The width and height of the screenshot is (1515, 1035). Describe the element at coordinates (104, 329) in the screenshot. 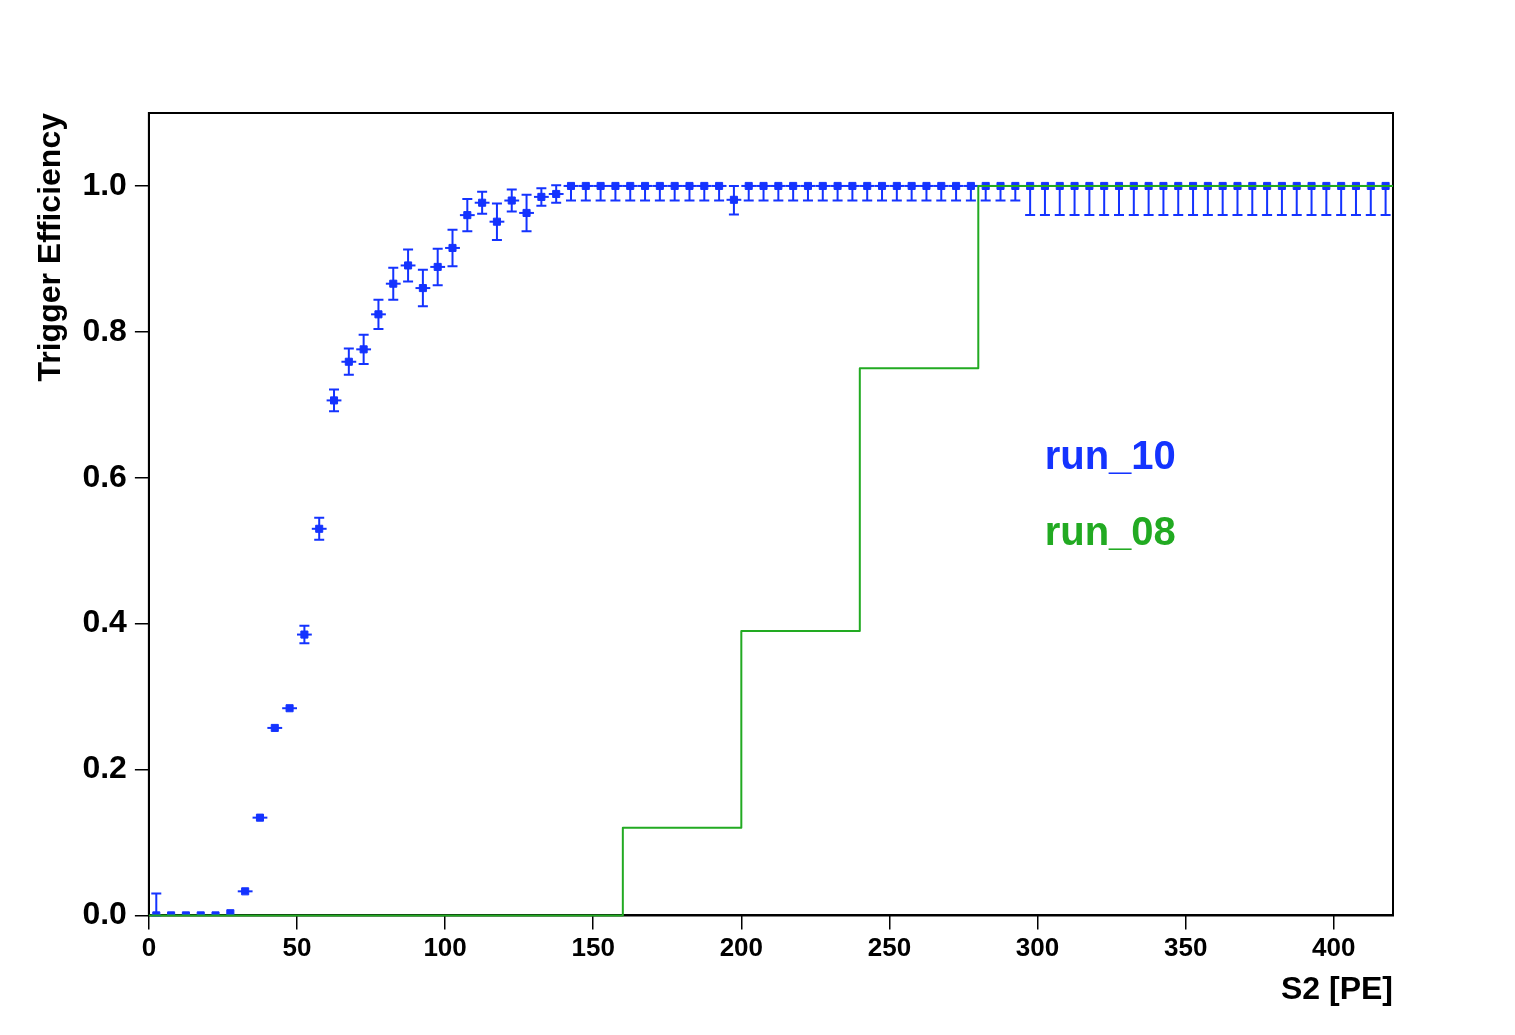

I see `y-tick-label: 0.8` at that location.